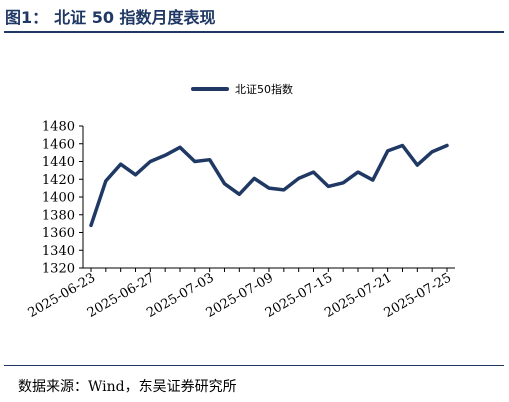 This screenshot has height=402, width=509. I want to click on figure-title: 图1： 北证 50 指数月度表现, so click(110, 16).